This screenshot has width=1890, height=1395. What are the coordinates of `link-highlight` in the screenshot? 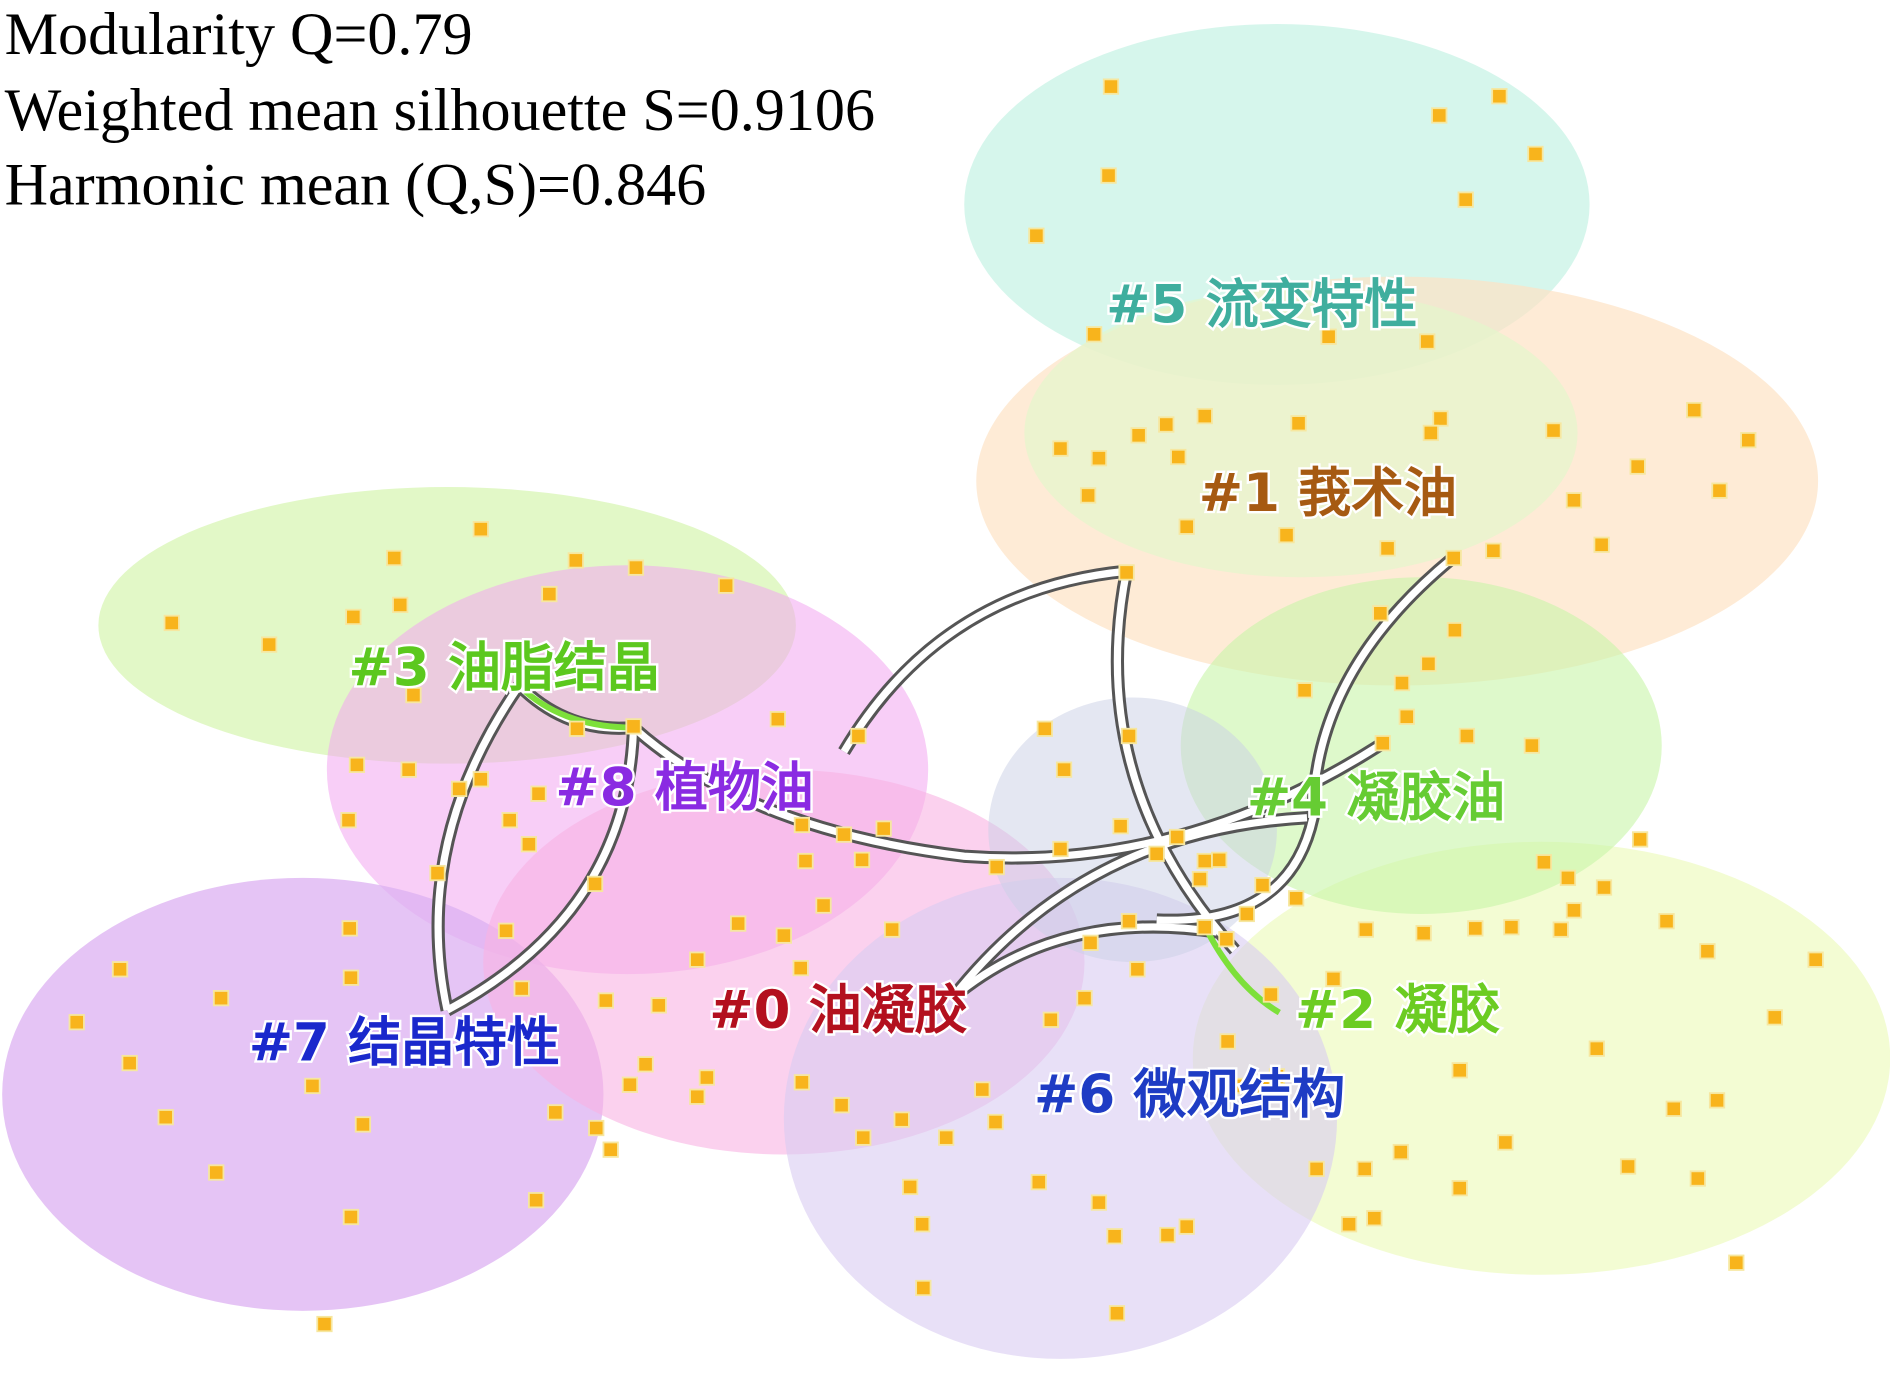 It's located at (578, 710).